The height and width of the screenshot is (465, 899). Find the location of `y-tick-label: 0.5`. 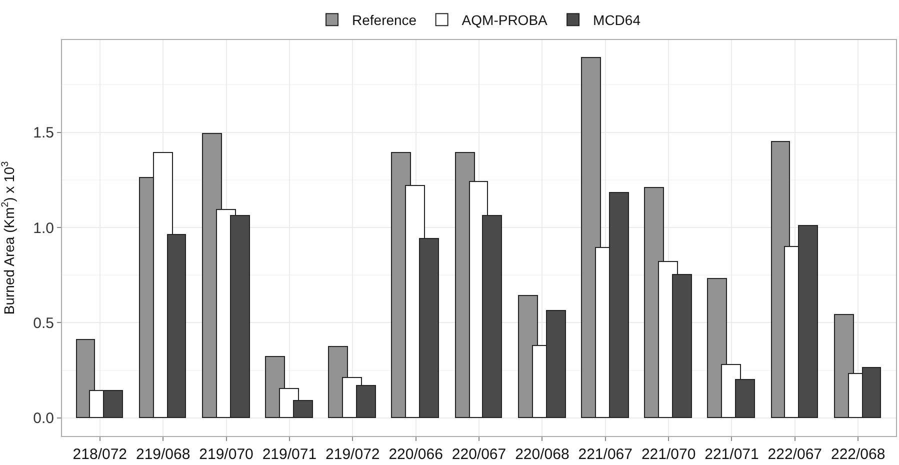

y-tick-label: 0.5 is located at coordinates (43, 323).